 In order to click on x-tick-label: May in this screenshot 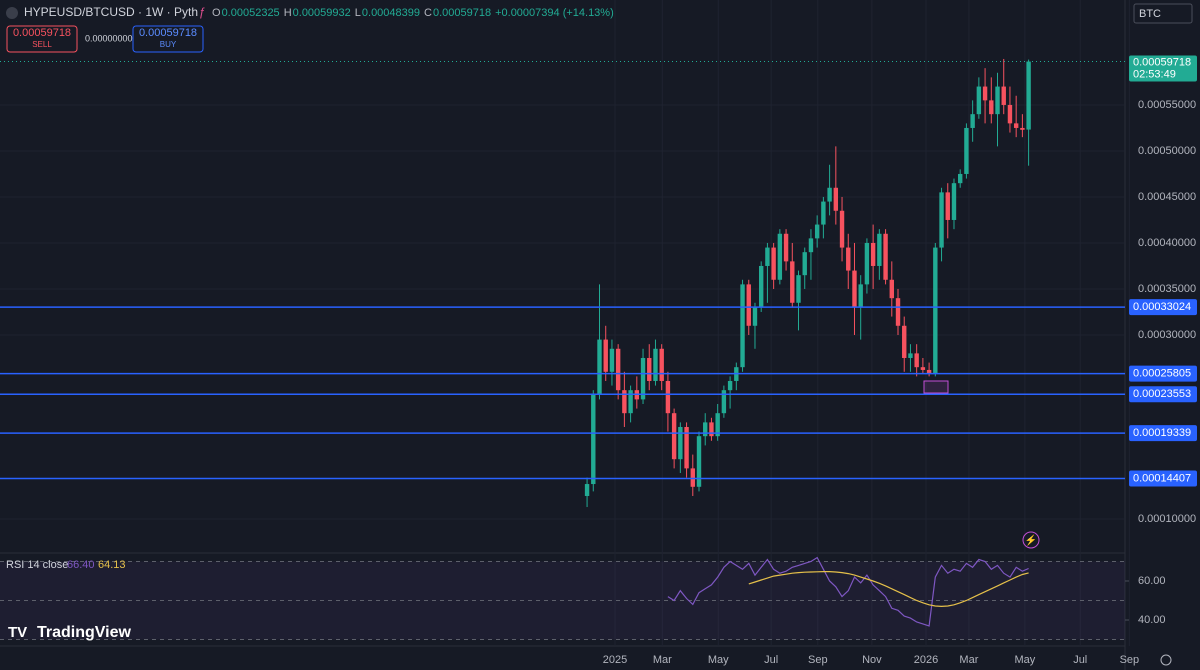, I will do `click(1024, 660)`.